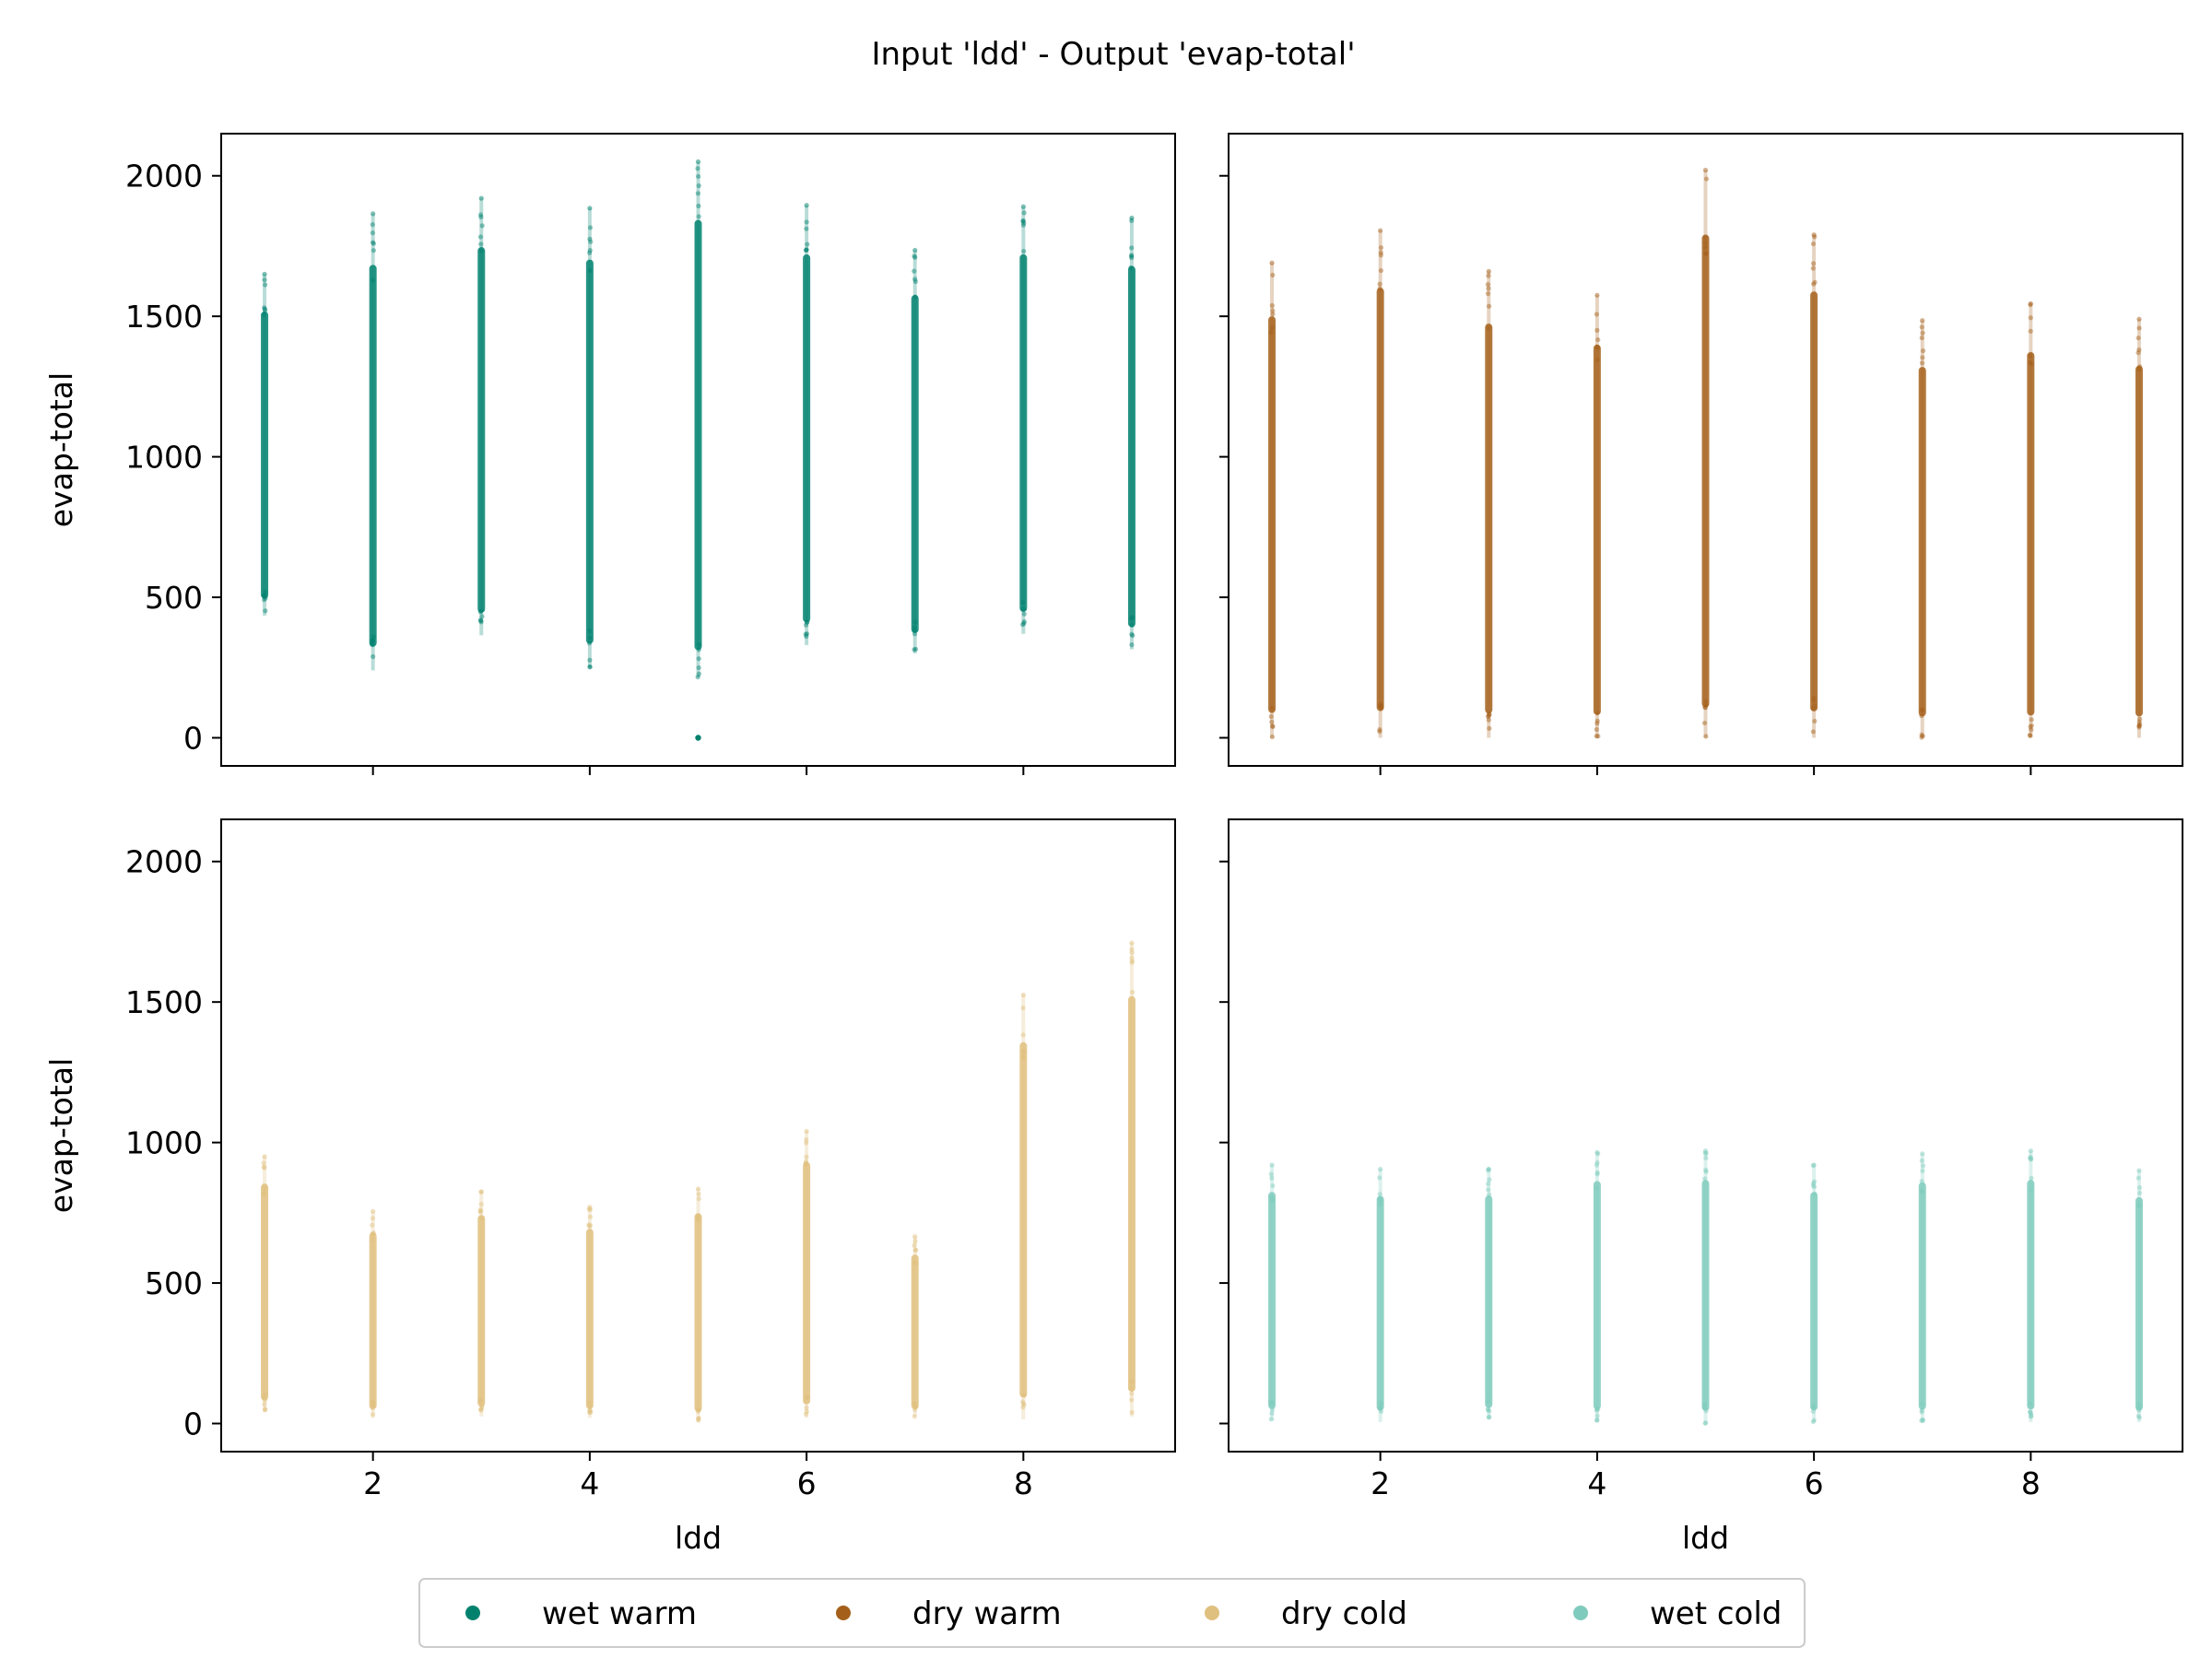 This screenshot has height=1659, width=2212. Describe the element at coordinates (1705, 1287) in the screenshot. I see `series-wet-cold` at that location.